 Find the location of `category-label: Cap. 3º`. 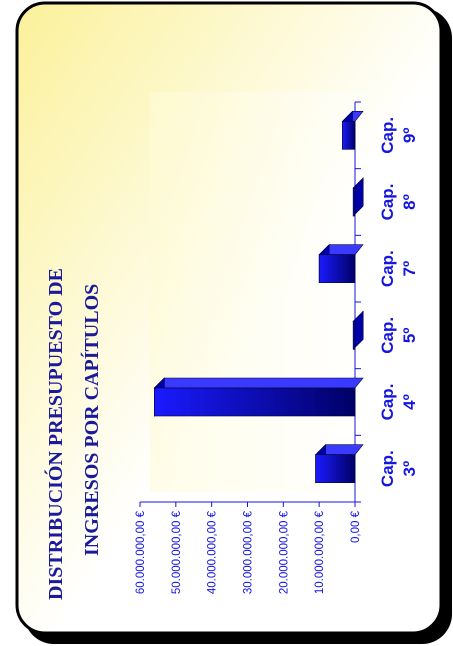

category-label: Cap. 3º is located at coordinates (398, 468).